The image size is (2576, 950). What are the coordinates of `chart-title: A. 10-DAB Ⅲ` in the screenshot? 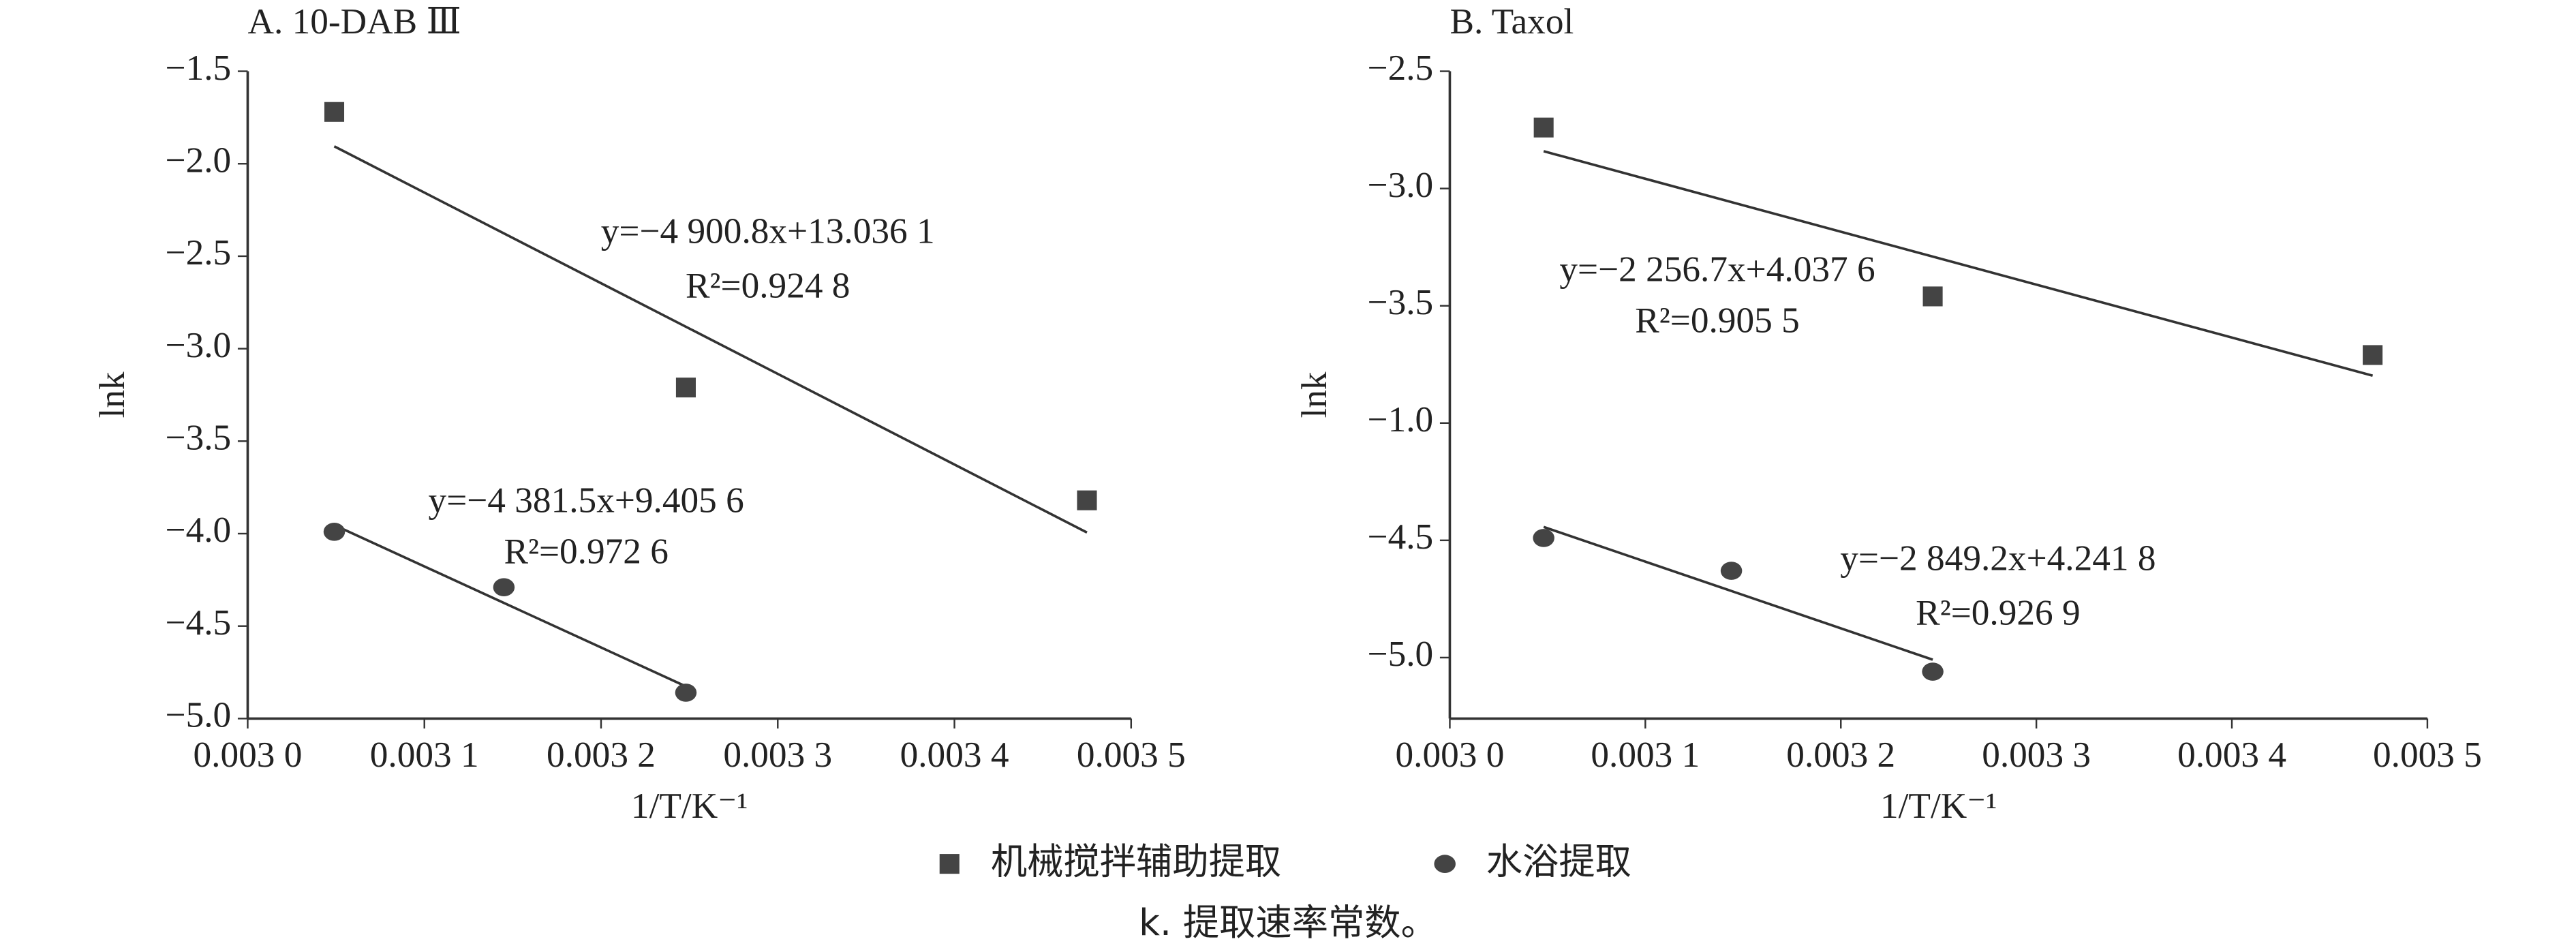 It's located at (354, 22).